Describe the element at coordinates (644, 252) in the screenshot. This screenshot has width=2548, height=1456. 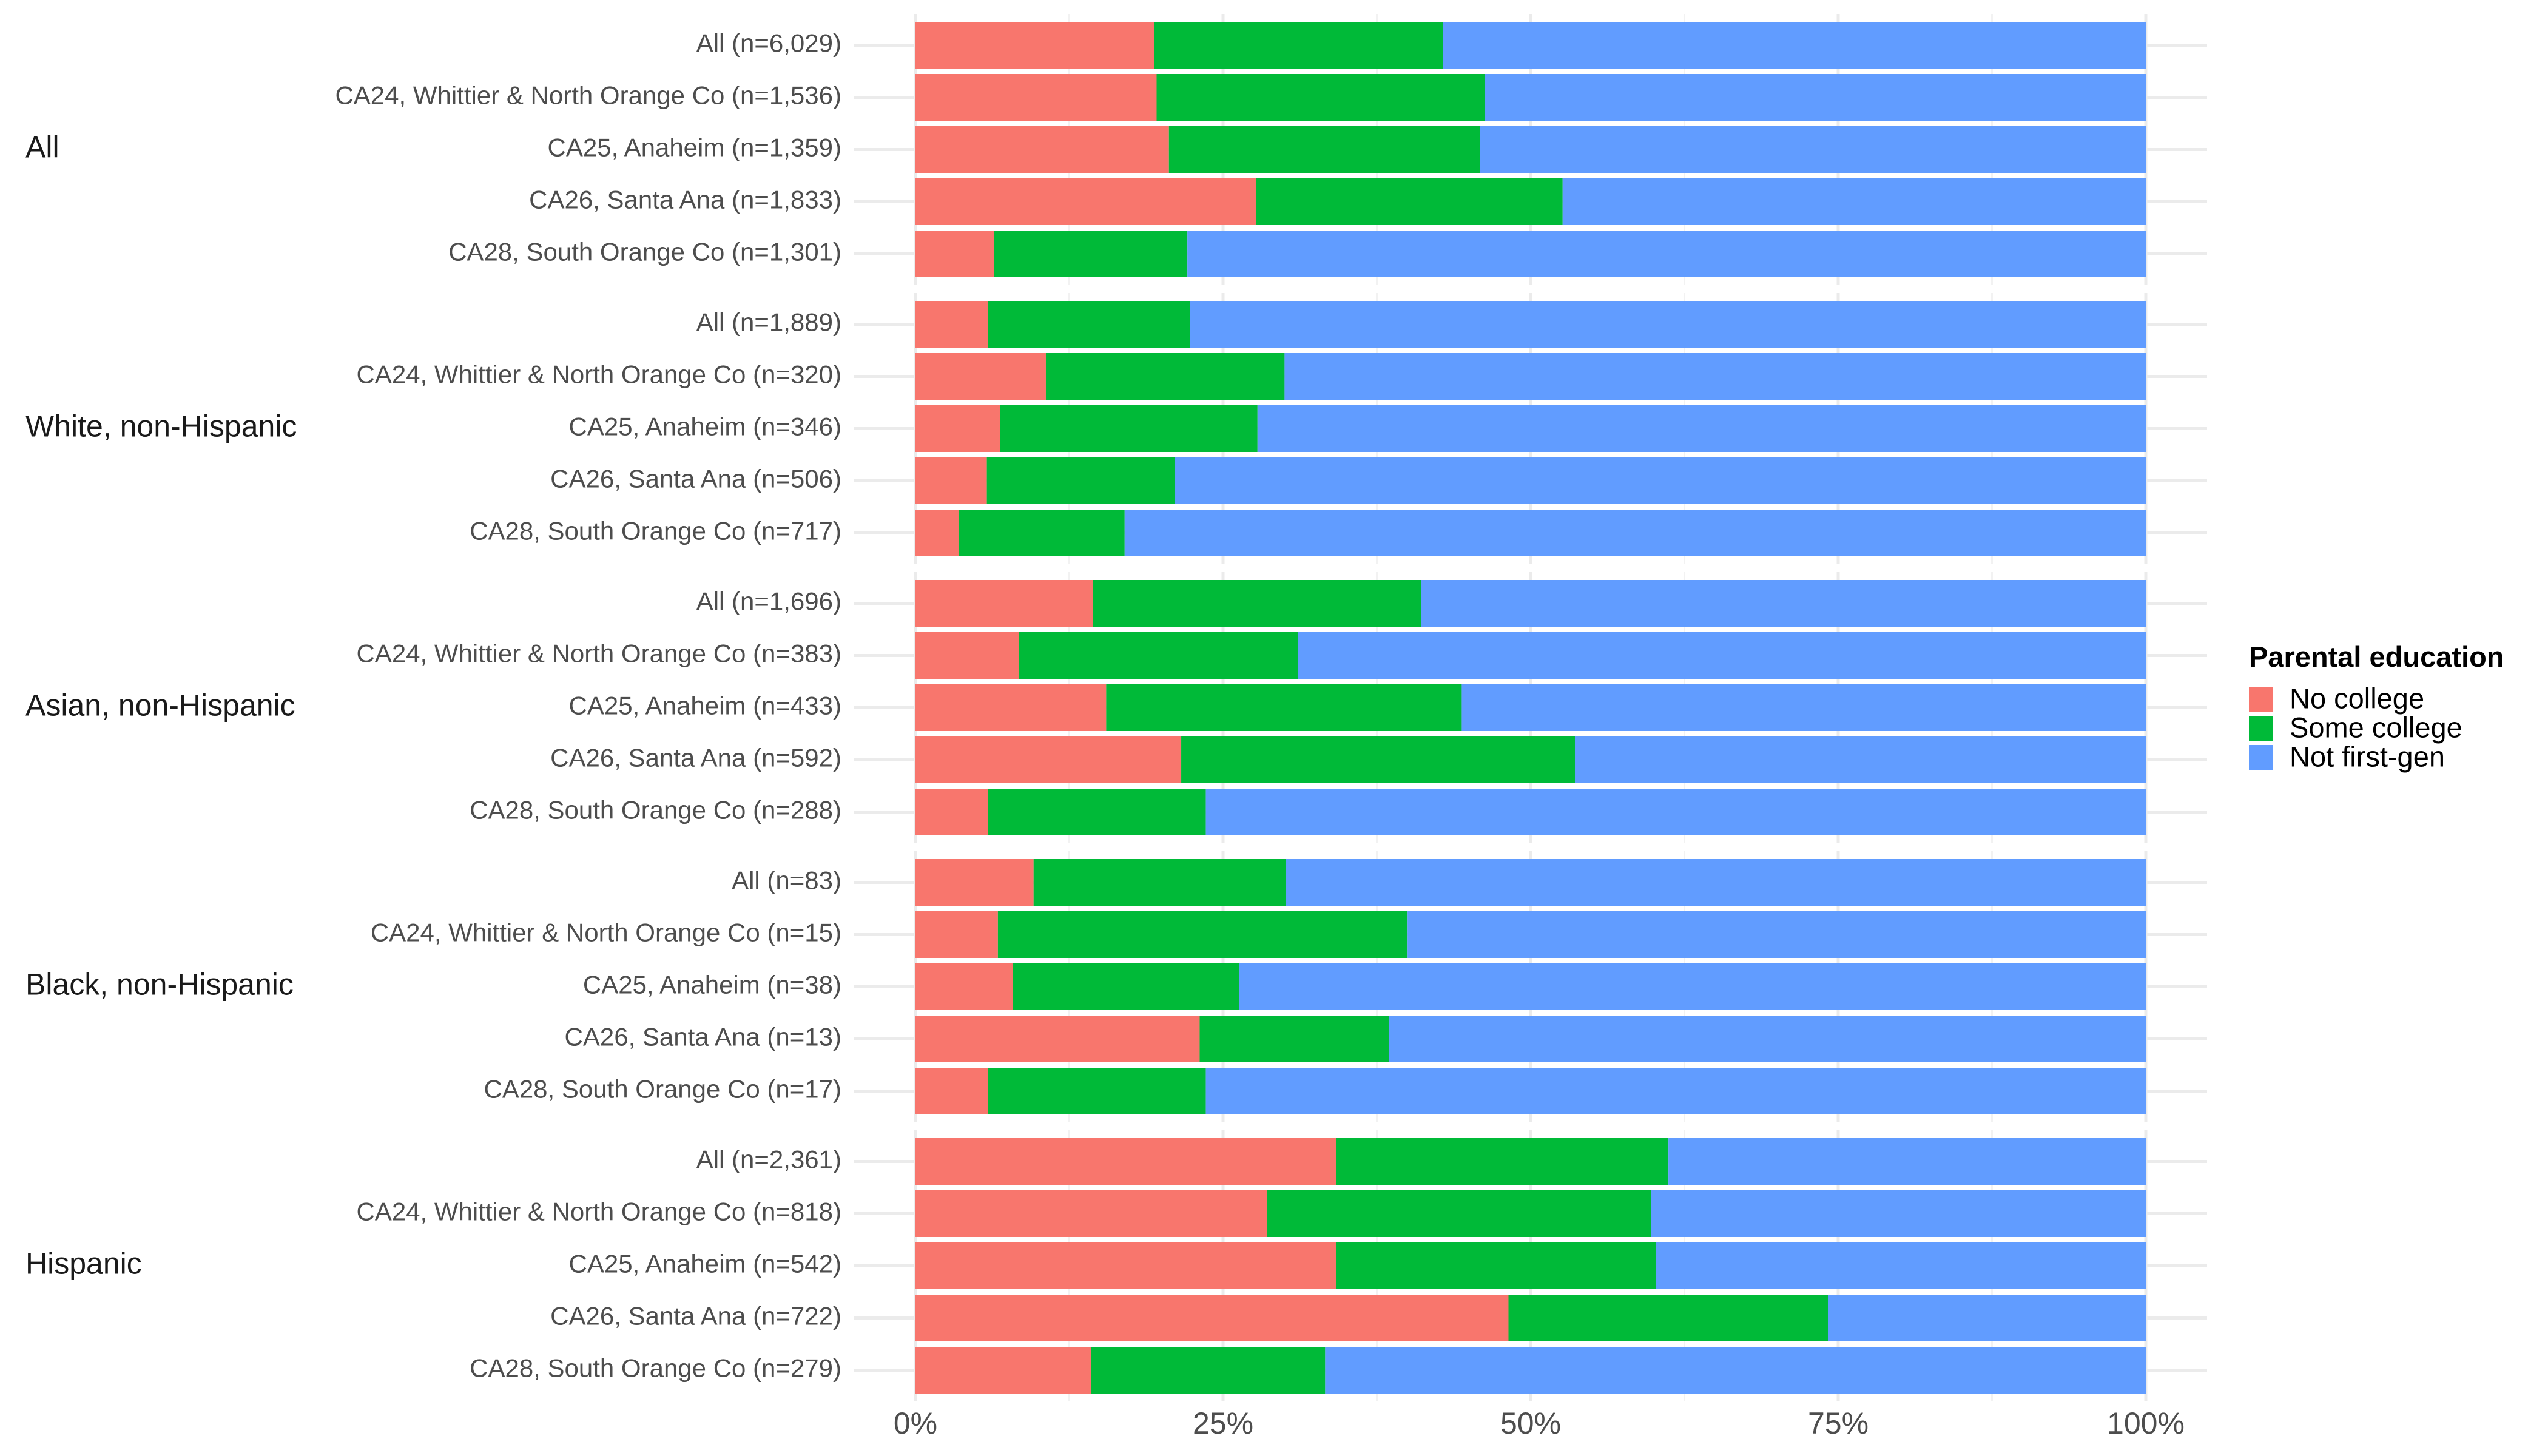
I see `y-tick-label: CA28, South Orange Co (n=1,301)` at that location.